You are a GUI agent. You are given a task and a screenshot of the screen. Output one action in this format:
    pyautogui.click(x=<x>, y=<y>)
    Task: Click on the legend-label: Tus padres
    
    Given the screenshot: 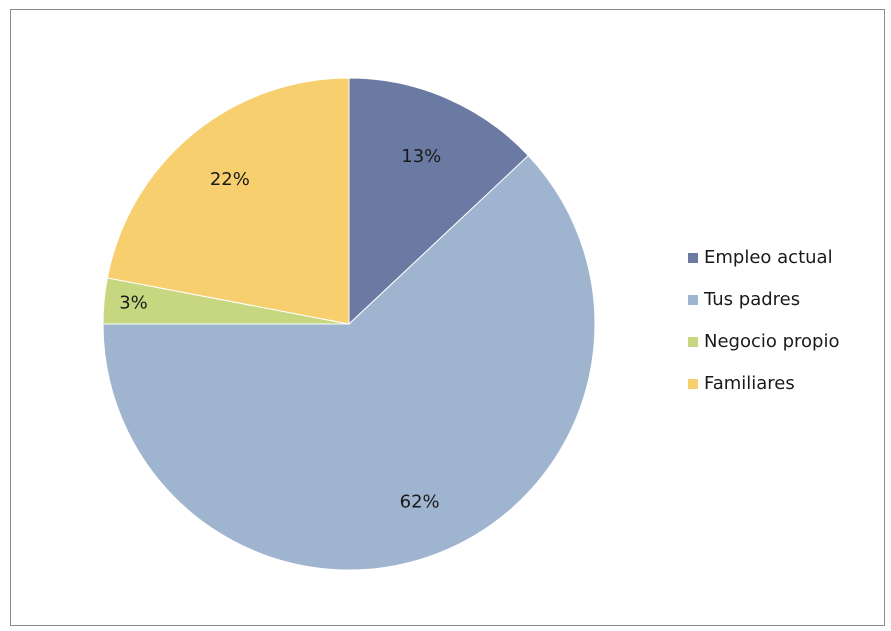 What is the action you would take?
    pyautogui.click(x=752, y=299)
    